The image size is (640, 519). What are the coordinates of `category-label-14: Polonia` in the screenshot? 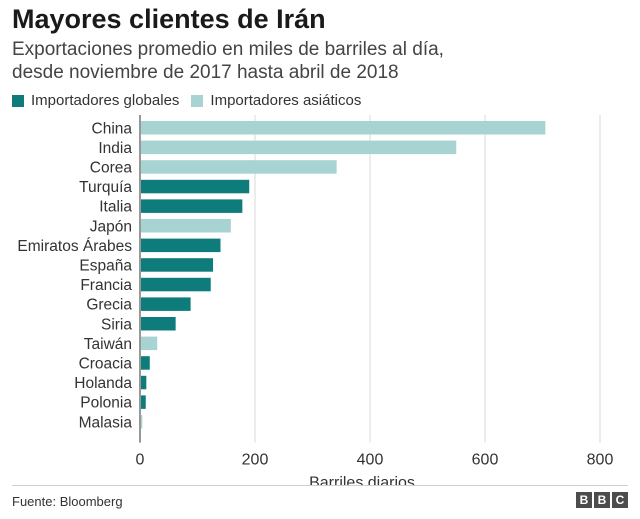 It's located at (106, 403).